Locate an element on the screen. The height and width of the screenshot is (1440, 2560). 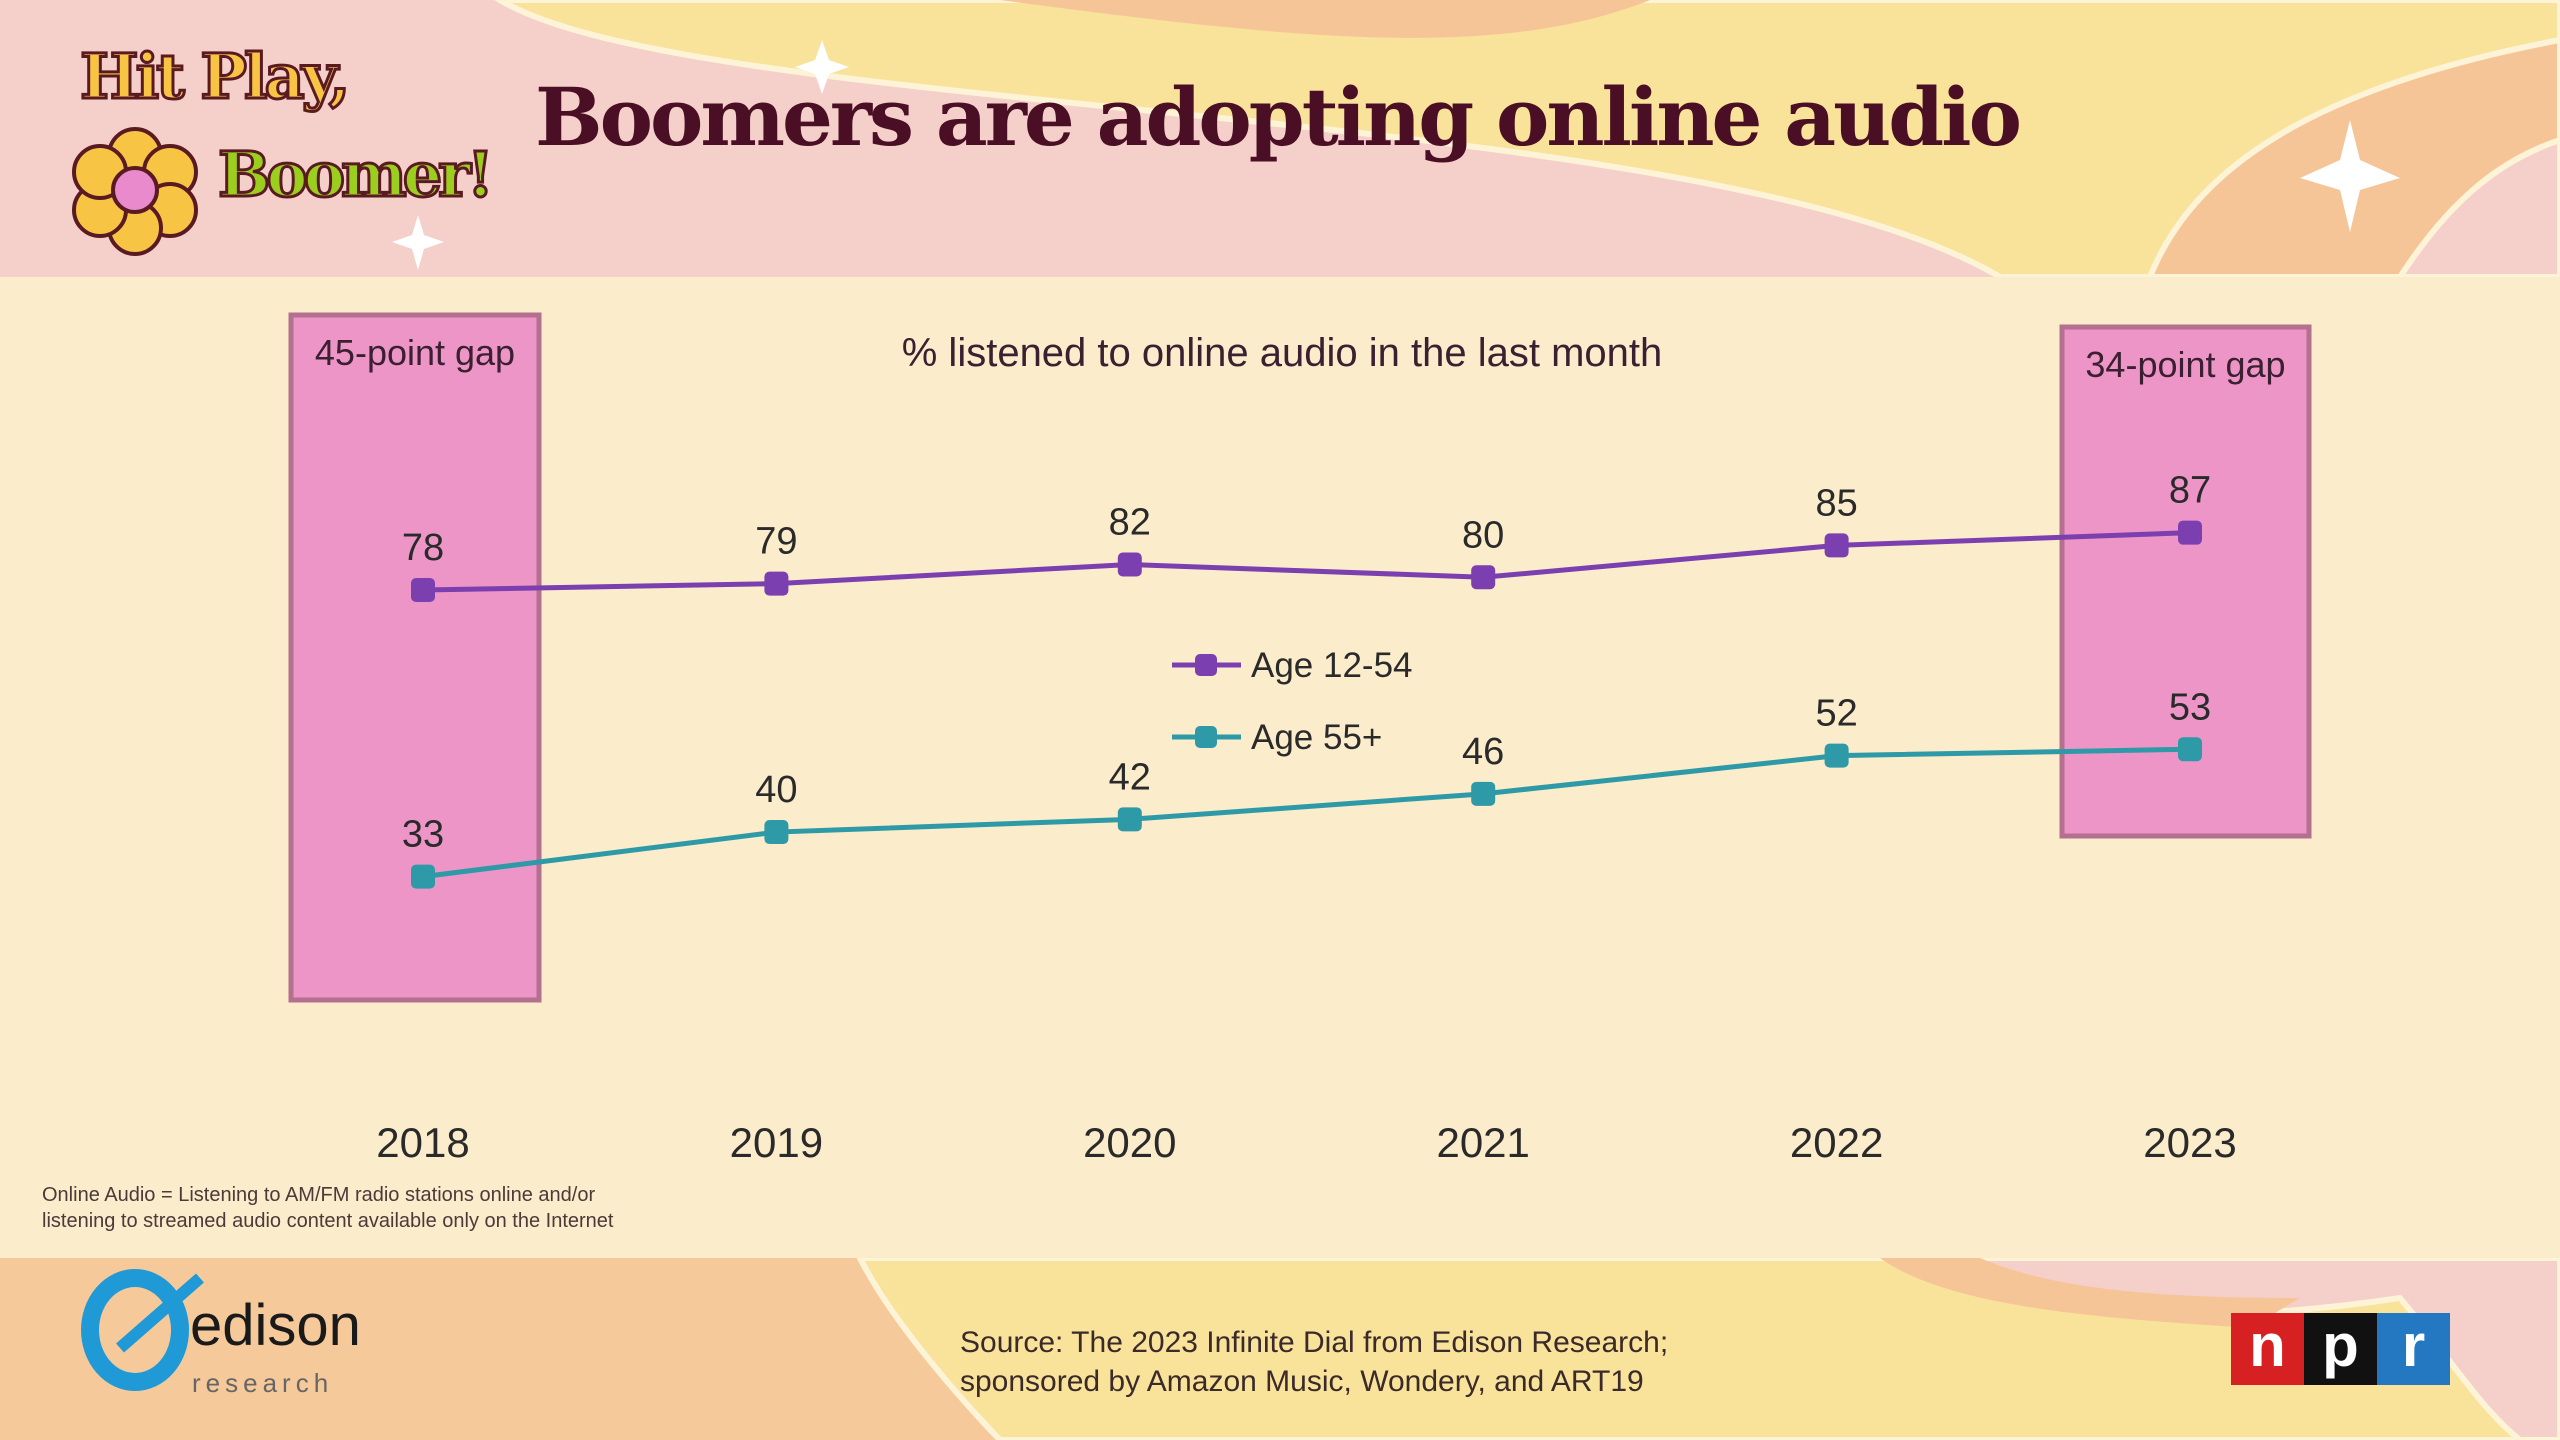
x-tick-label: 2023 is located at coordinates (2189, 1142).